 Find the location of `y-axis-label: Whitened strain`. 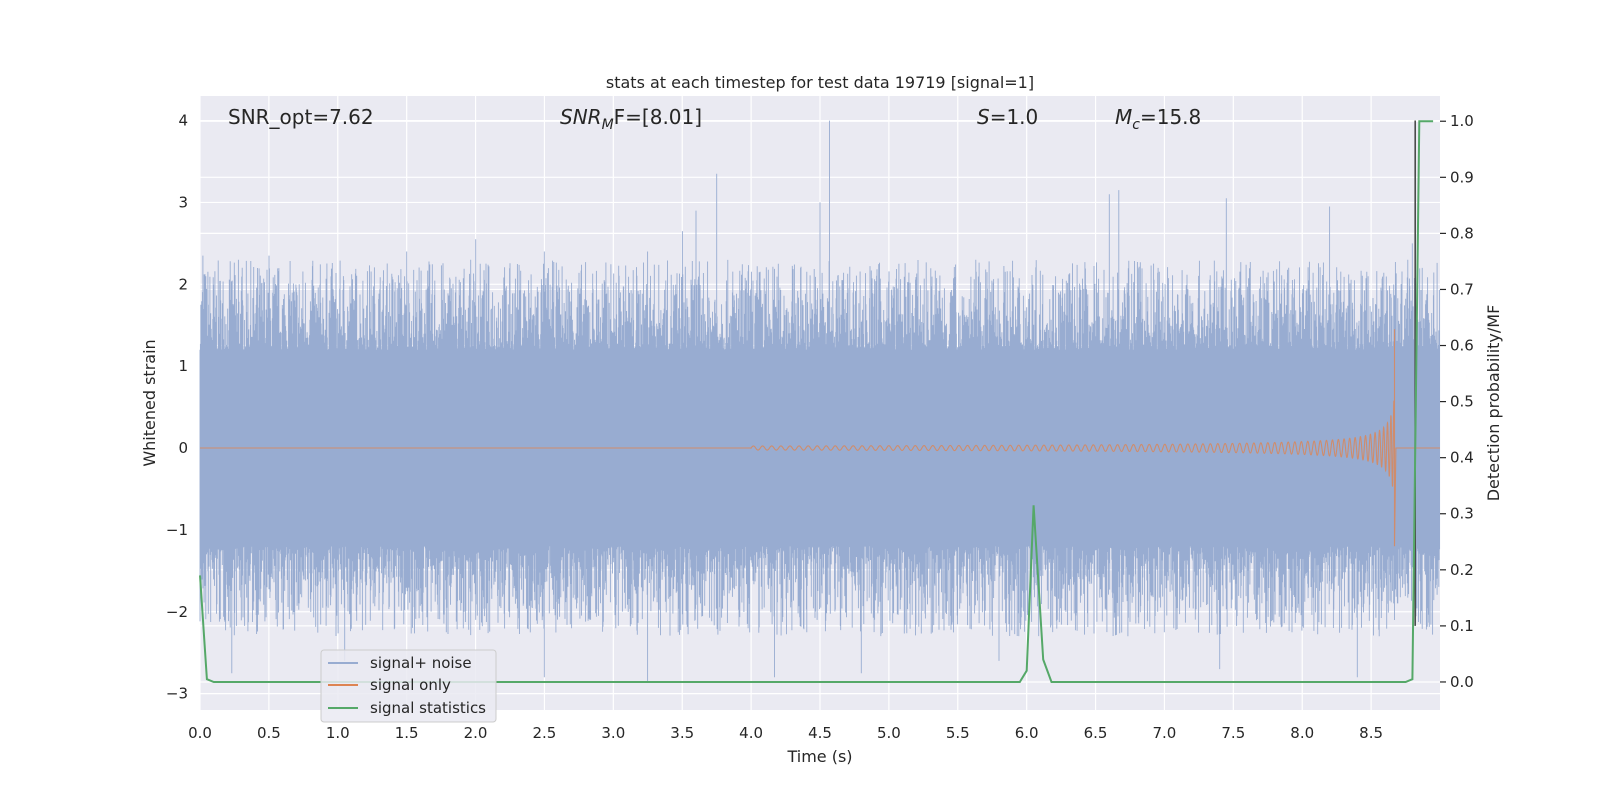

y-axis-label: Whitened strain is located at coordinates (149, 402).